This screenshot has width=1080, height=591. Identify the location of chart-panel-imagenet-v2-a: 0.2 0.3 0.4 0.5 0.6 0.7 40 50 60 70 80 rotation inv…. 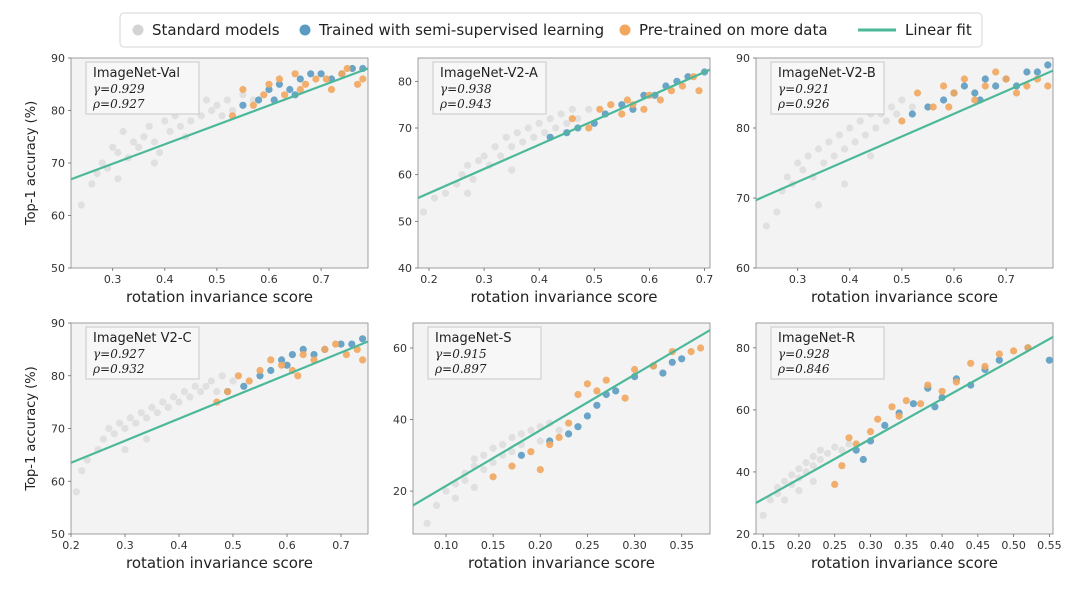
(555, 181).